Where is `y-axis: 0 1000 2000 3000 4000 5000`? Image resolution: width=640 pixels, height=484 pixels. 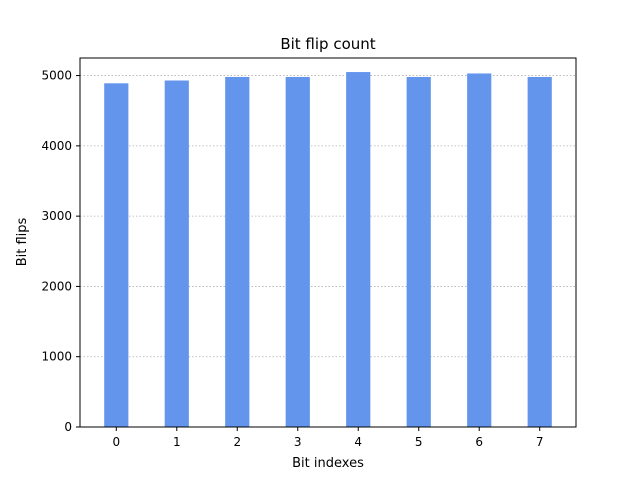 y-axis: 0 1000 2000 3000 4000 5000 is located at coordinates (60, 251).